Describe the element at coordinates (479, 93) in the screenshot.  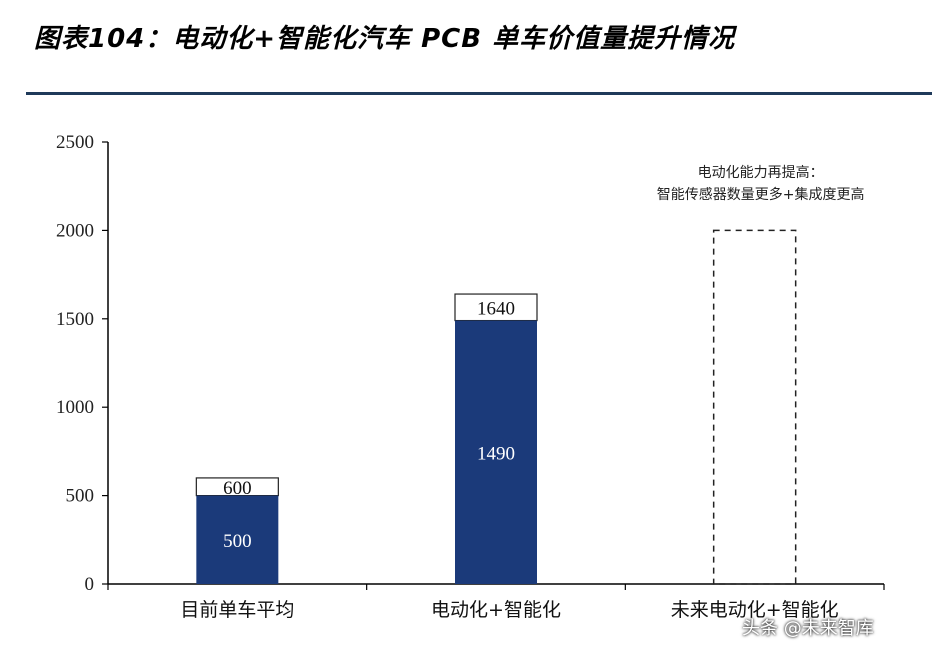
I see `title-divider` at that location.